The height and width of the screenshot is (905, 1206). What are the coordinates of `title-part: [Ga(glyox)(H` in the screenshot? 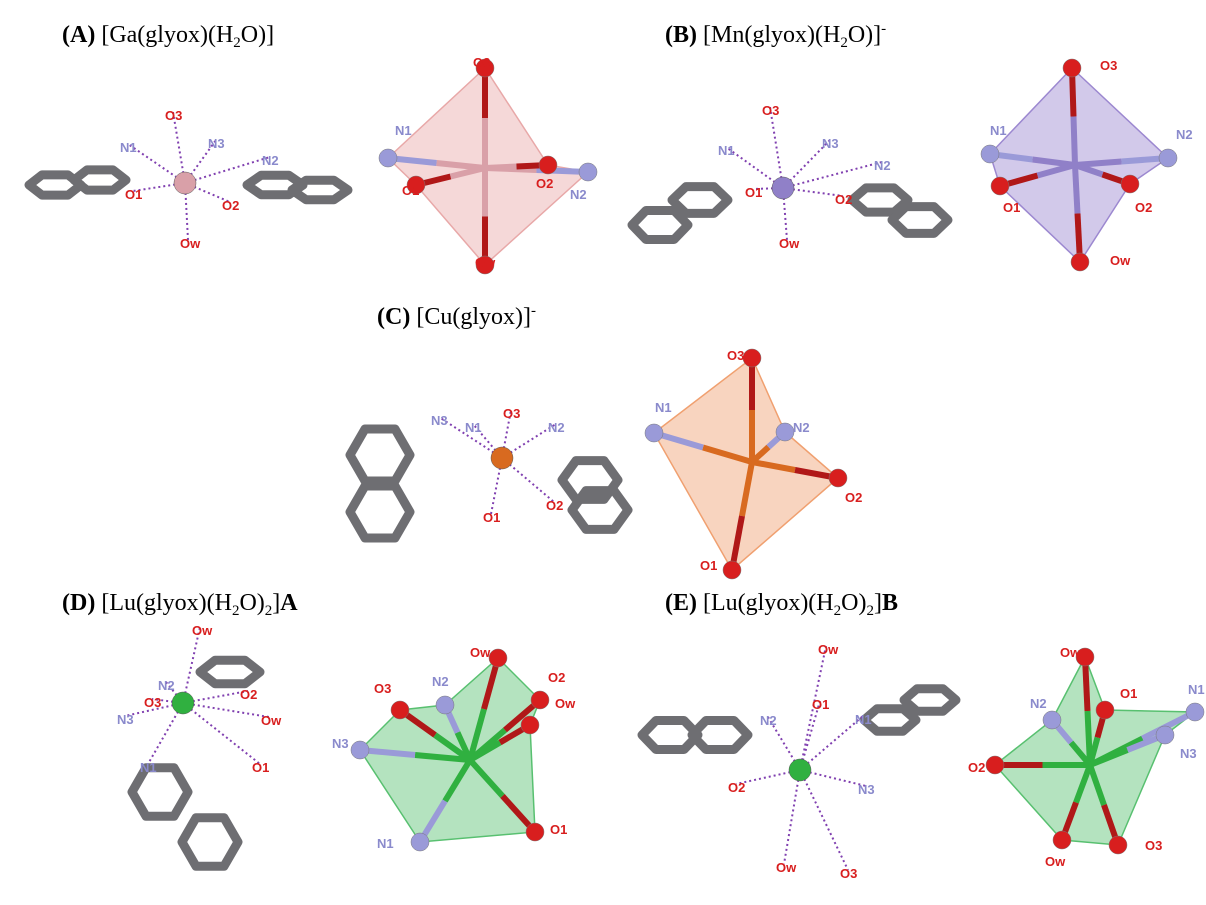 It's located at (167, 35).